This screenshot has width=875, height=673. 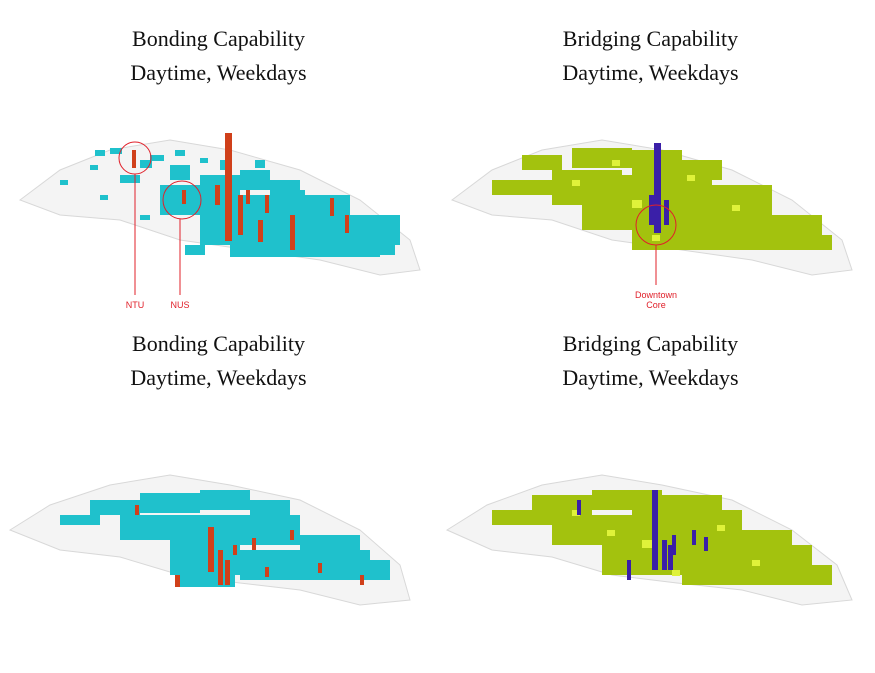 What do you see at coordinates (651, 224) in the screenshot?
I see `bridging-3d-map: Downtown Core` at bounding box center [651, 224].